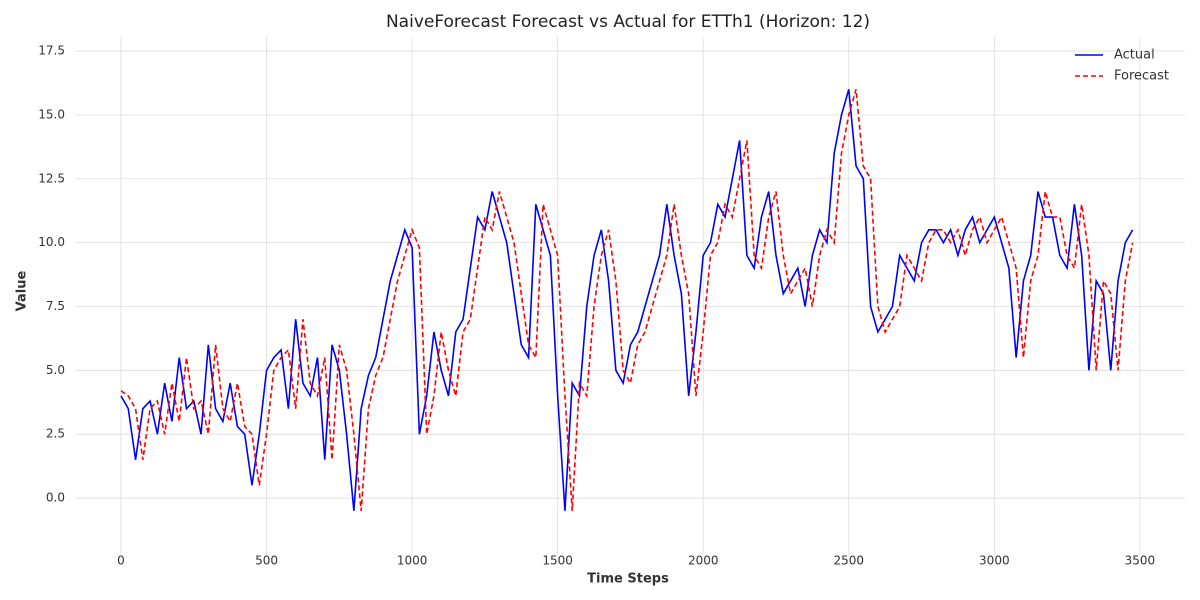 Image resolution: width=1200 pixels, height=600 pixels. Describe the element at coordinates (51, 114) in the screenshot. I see `y-tick-label: 15.0` at that location.